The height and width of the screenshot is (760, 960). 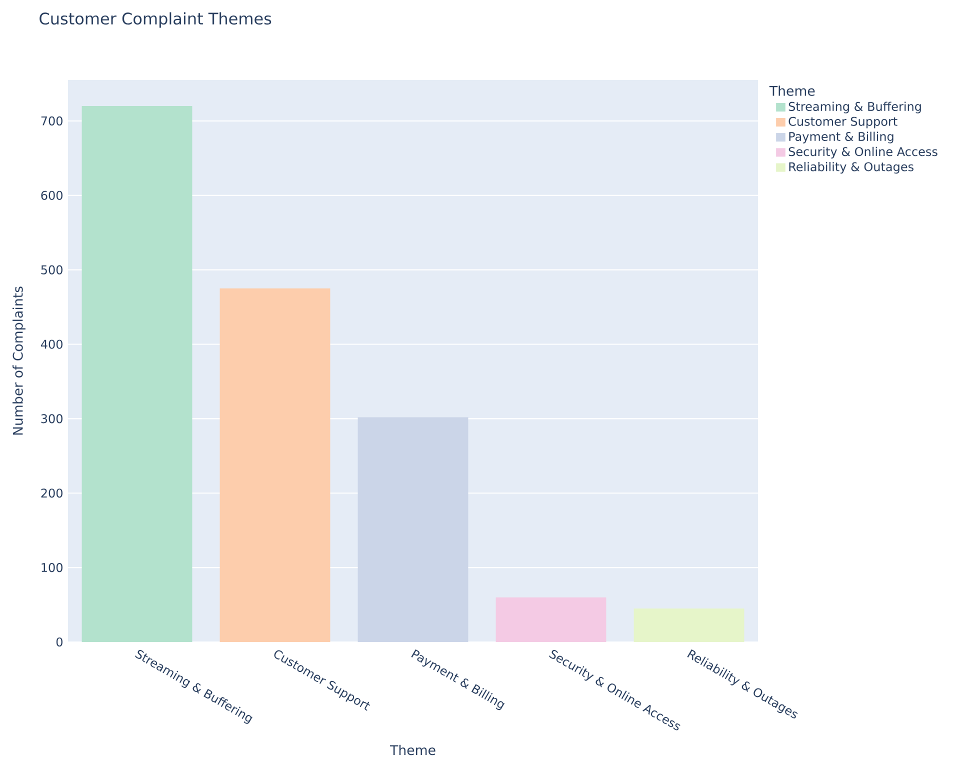 What do you see at coordinates (843, 122) in the screenshot?
I see `legend-label: Customer Support` at bounding box center [843, 122].